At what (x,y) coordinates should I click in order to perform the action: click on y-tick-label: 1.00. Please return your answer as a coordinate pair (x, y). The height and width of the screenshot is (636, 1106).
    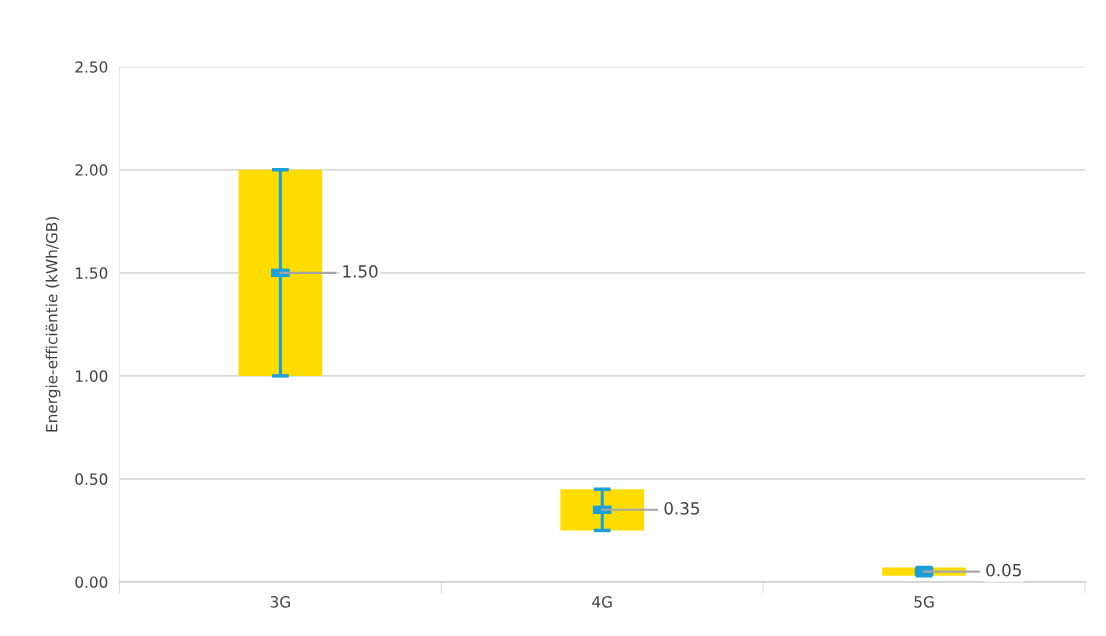
    Looking at the image, I should click on (92, 376).